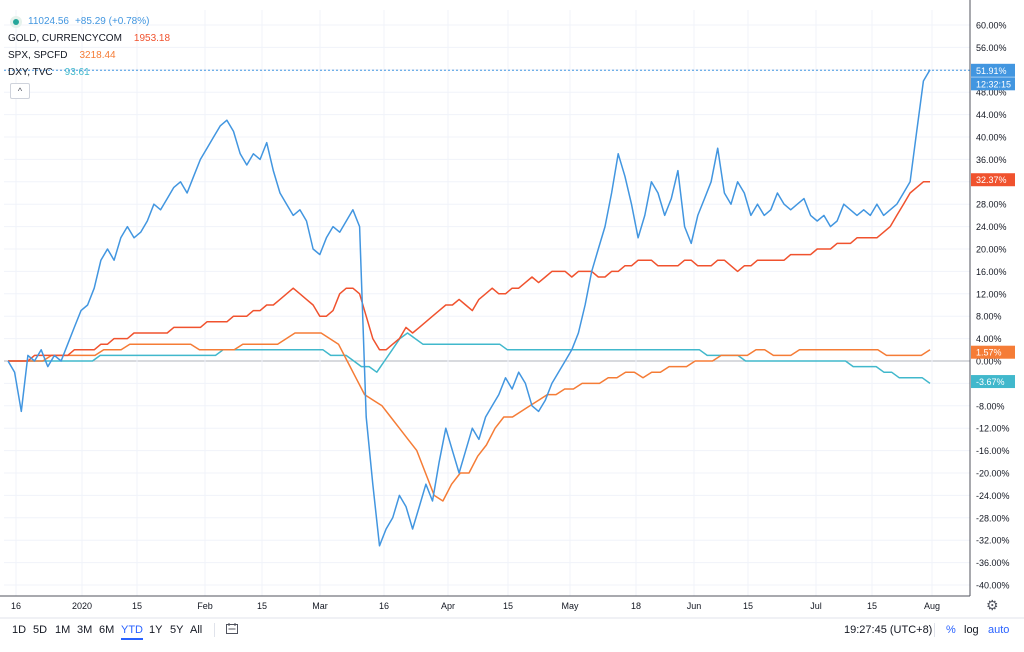 The height and width of the screenshot is (652, 1024). I want to click on y-tick-label: 56.00%, so click(991, 48).